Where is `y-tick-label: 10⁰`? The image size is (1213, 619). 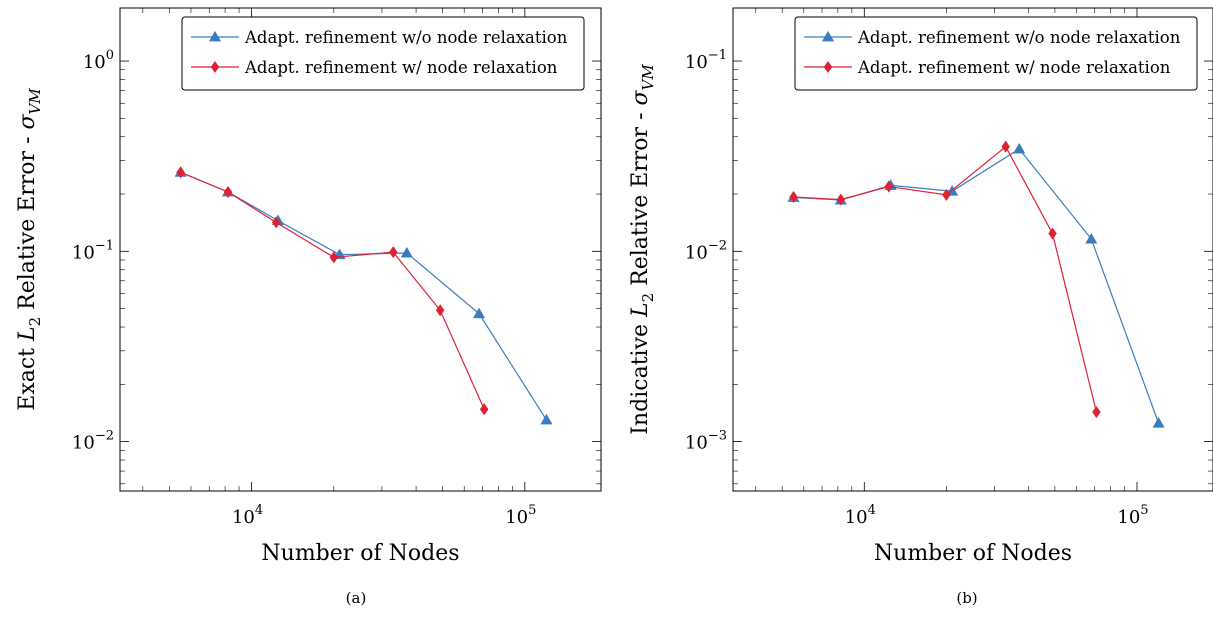 y-tick-label: 10⁰ is located at coordinates (98, 60).